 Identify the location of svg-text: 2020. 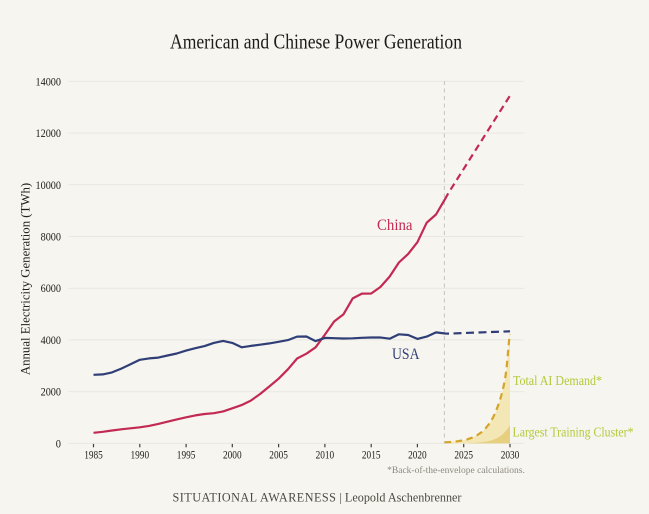
(417, 455).